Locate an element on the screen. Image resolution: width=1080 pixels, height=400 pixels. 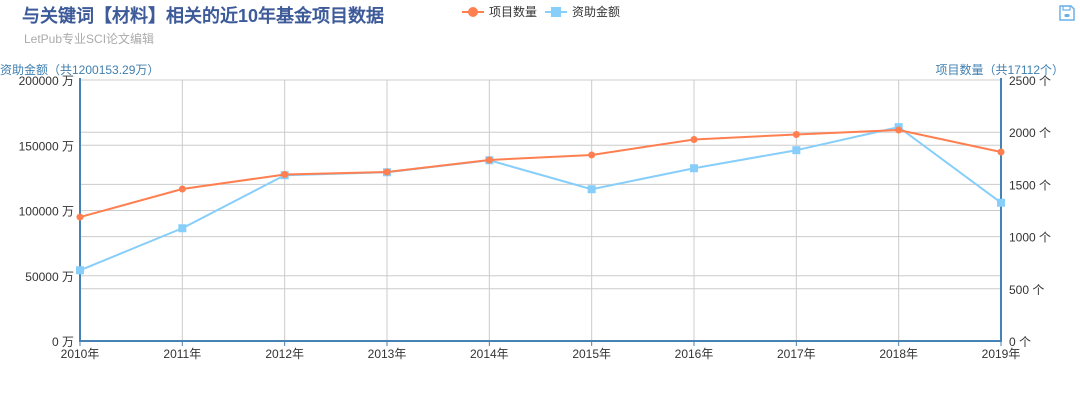
right-axis-ticks: 0 个 500 个 1000 个 1500 个 2000 个 2500 个 is located at coordinates (1030, 211).